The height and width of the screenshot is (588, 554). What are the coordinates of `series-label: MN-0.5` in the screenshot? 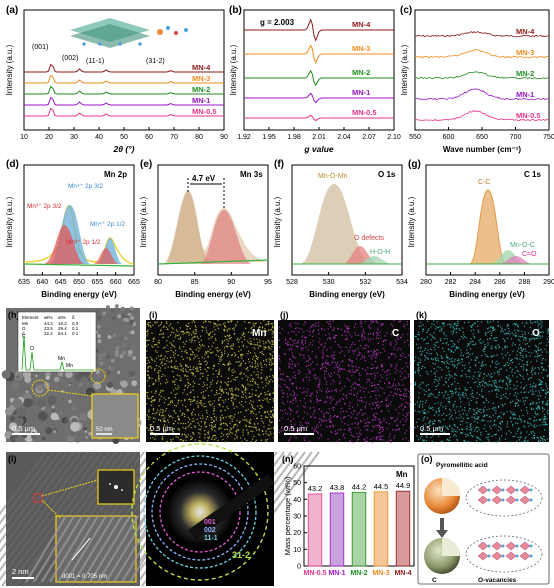 It's located at (364, 112).